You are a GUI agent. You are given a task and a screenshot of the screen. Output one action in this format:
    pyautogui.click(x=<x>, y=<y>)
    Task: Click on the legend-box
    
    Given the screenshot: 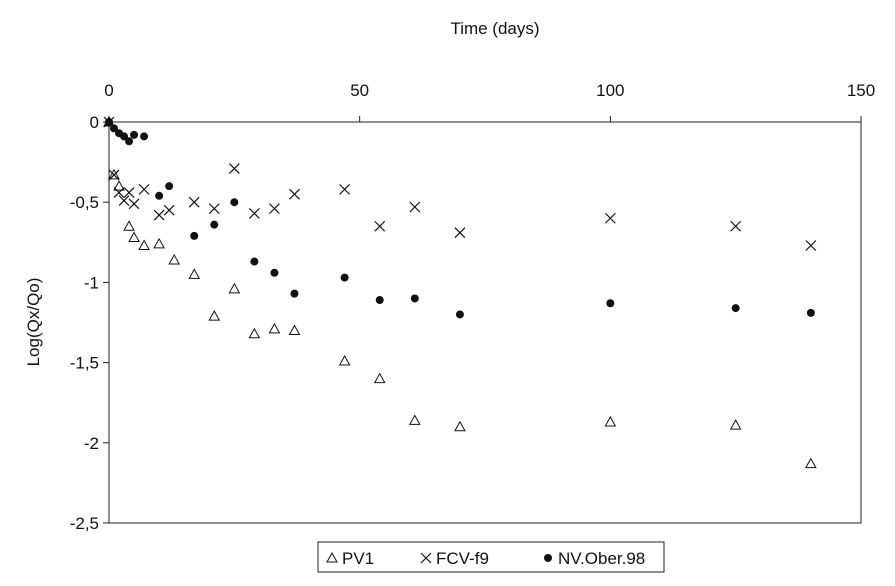 What is the action you would take?
    pyautogui.click(x=491, y=557)
    